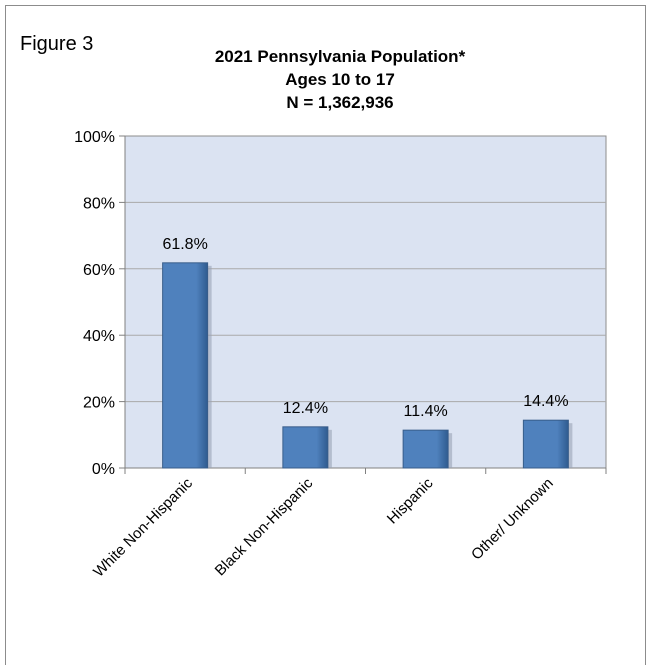 Image resolution: width=654 pixels, height=665 pixels. What do you see at coordinates (143, 527) in the screenshot?
I see `x-tick-label: White Non-Hispanic` at bounding box center [143, 527].